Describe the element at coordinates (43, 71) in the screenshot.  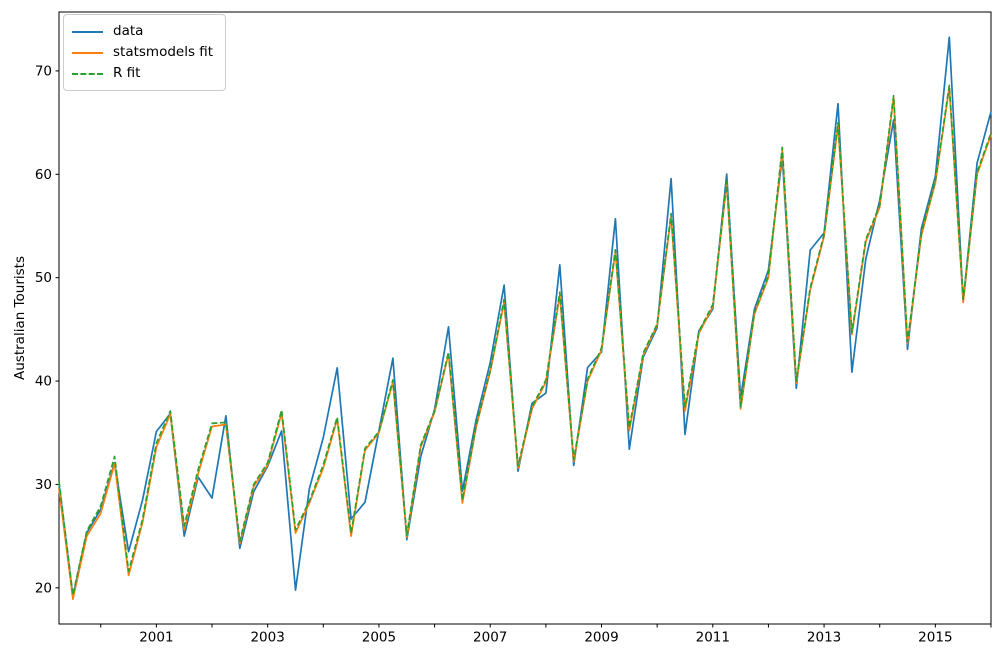
I see `y-tick-label: 70` at that location.